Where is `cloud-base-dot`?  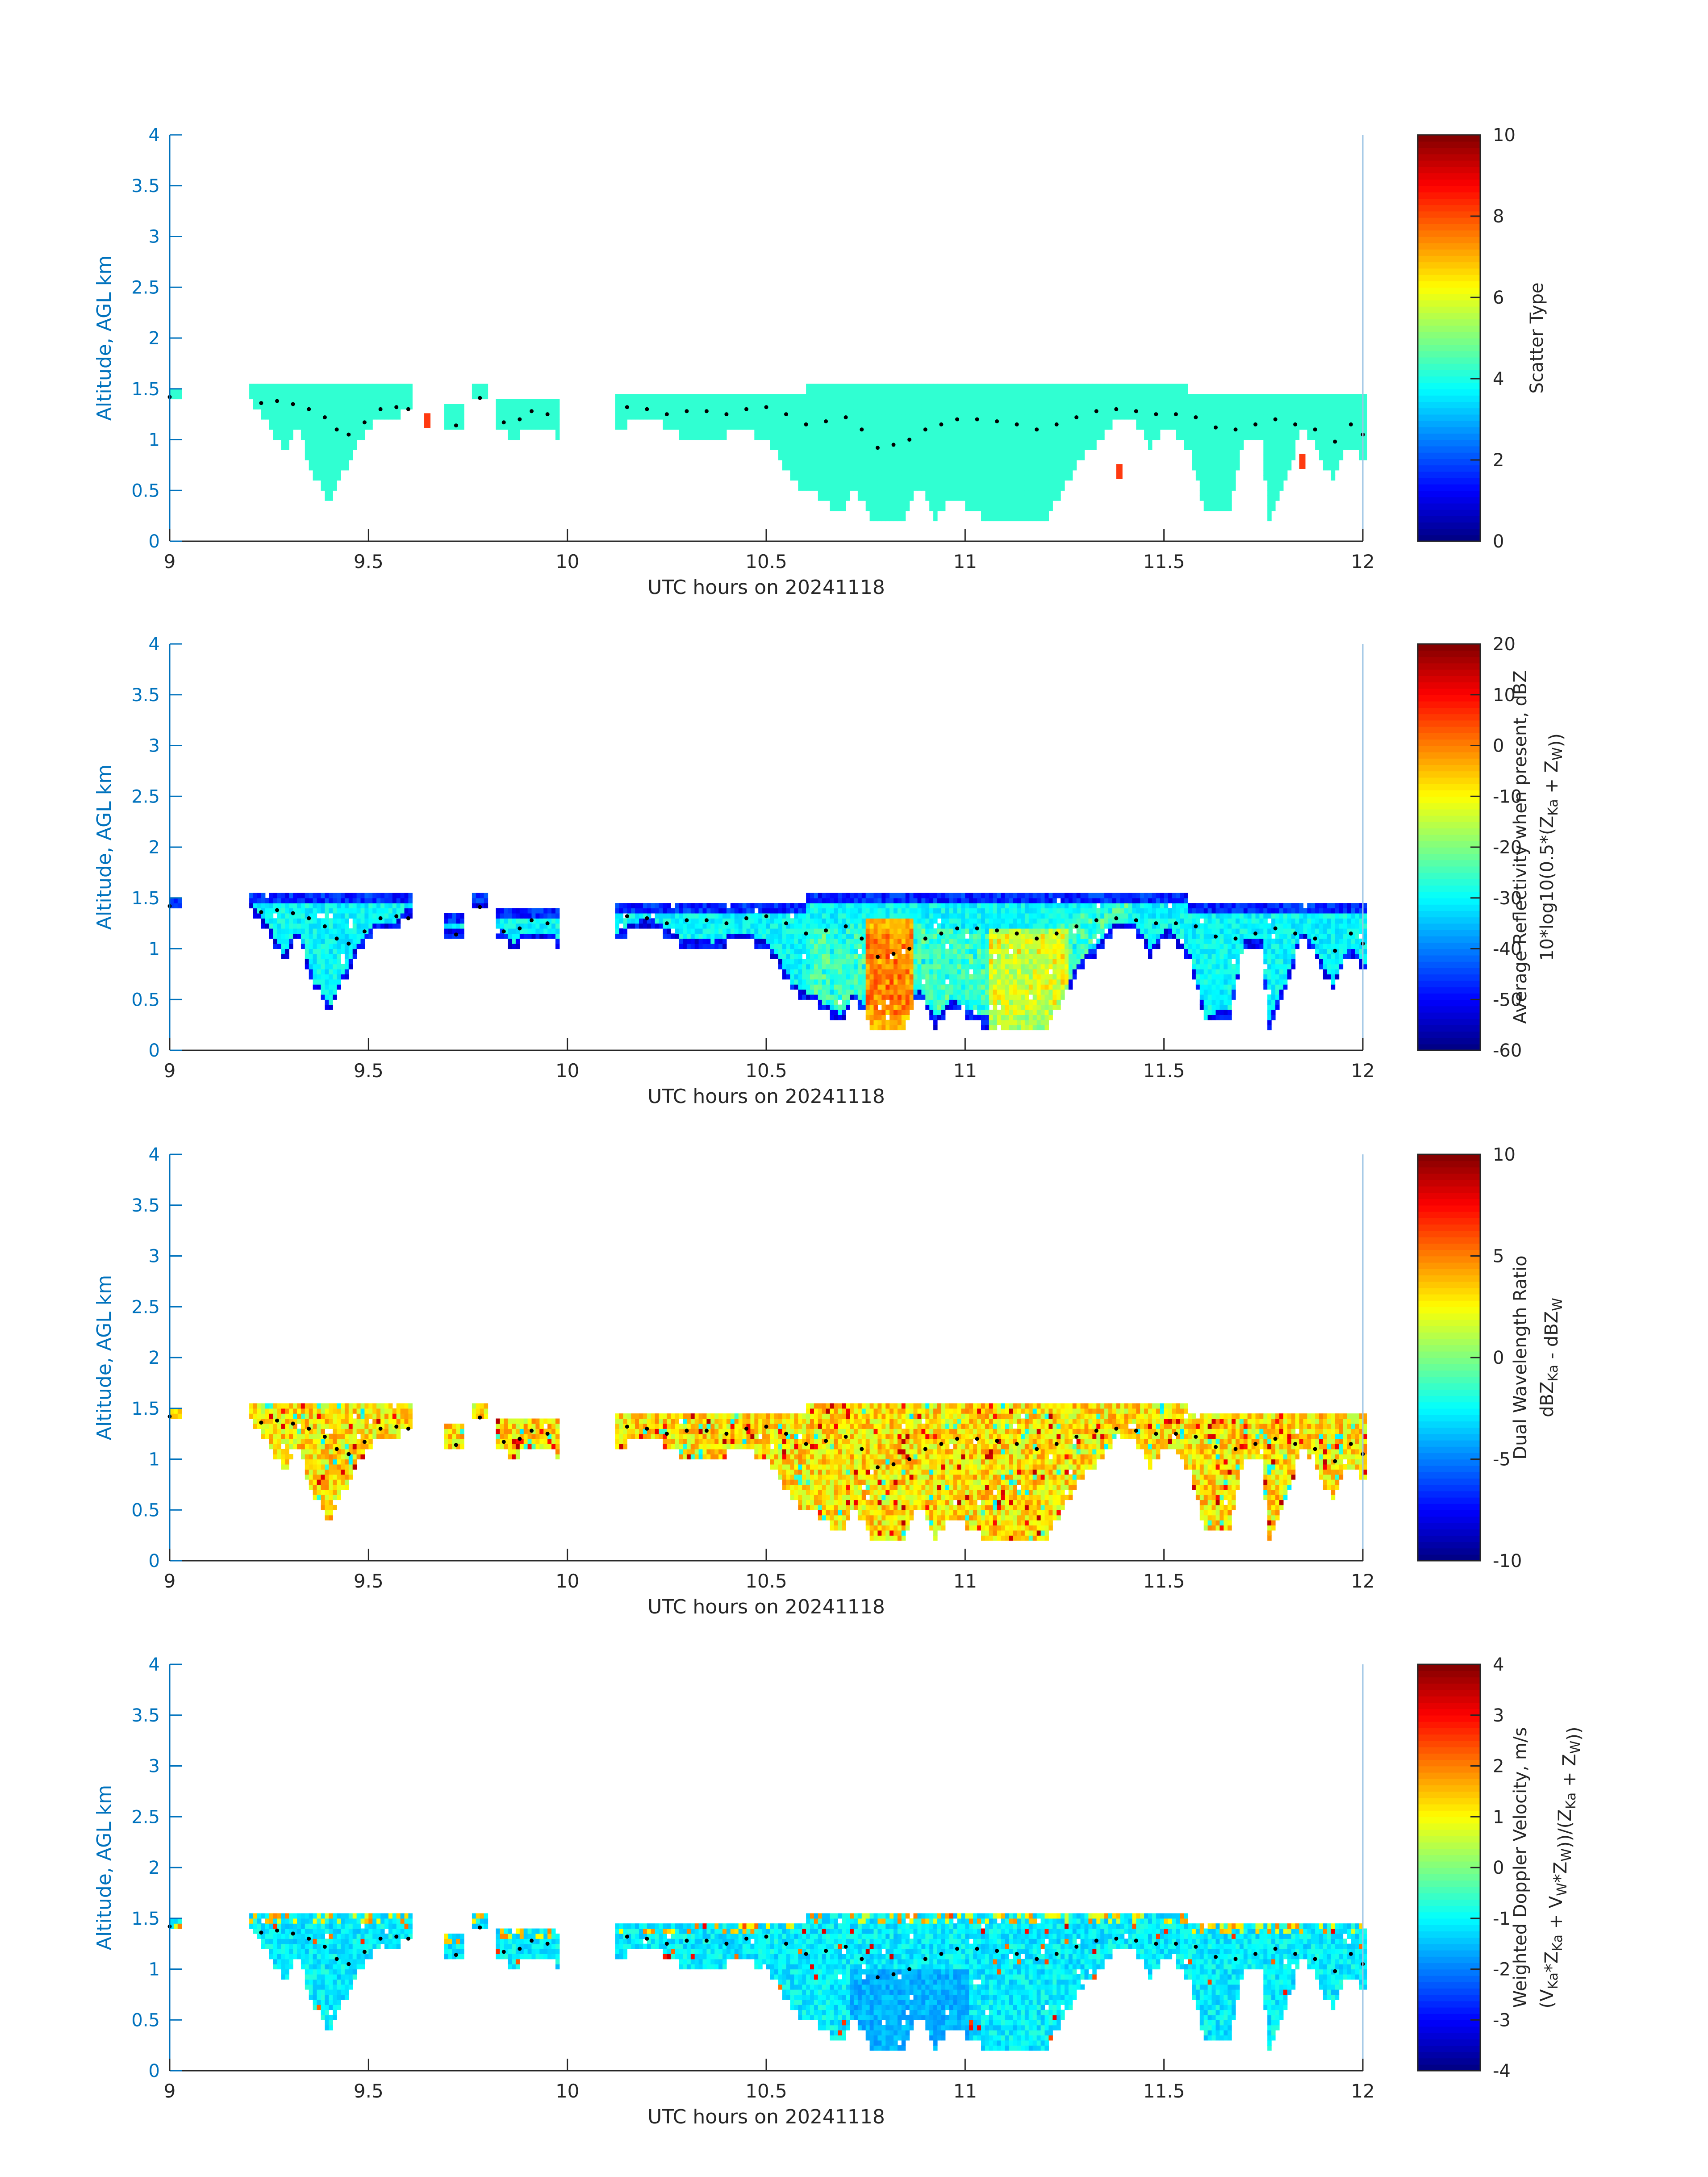 cloud-base-dot is located at coordinates (336, 429).